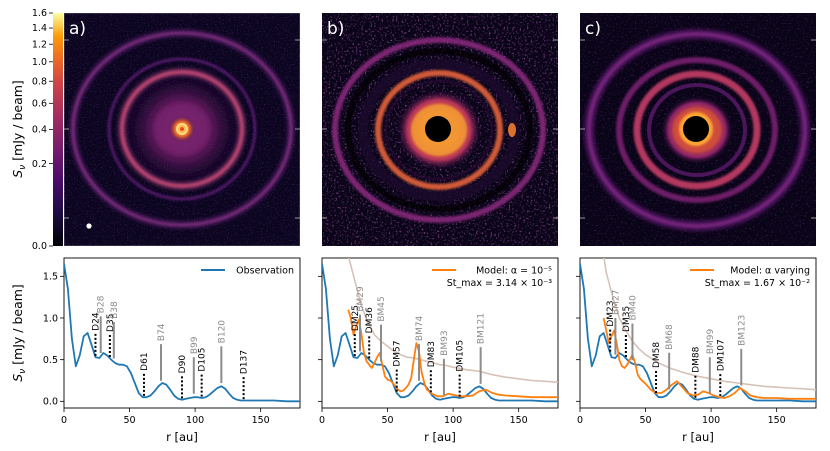 Image resolution: width=830 pixels, height=451 pixels. I want to click on gap-label: D24, so click(96, 321).